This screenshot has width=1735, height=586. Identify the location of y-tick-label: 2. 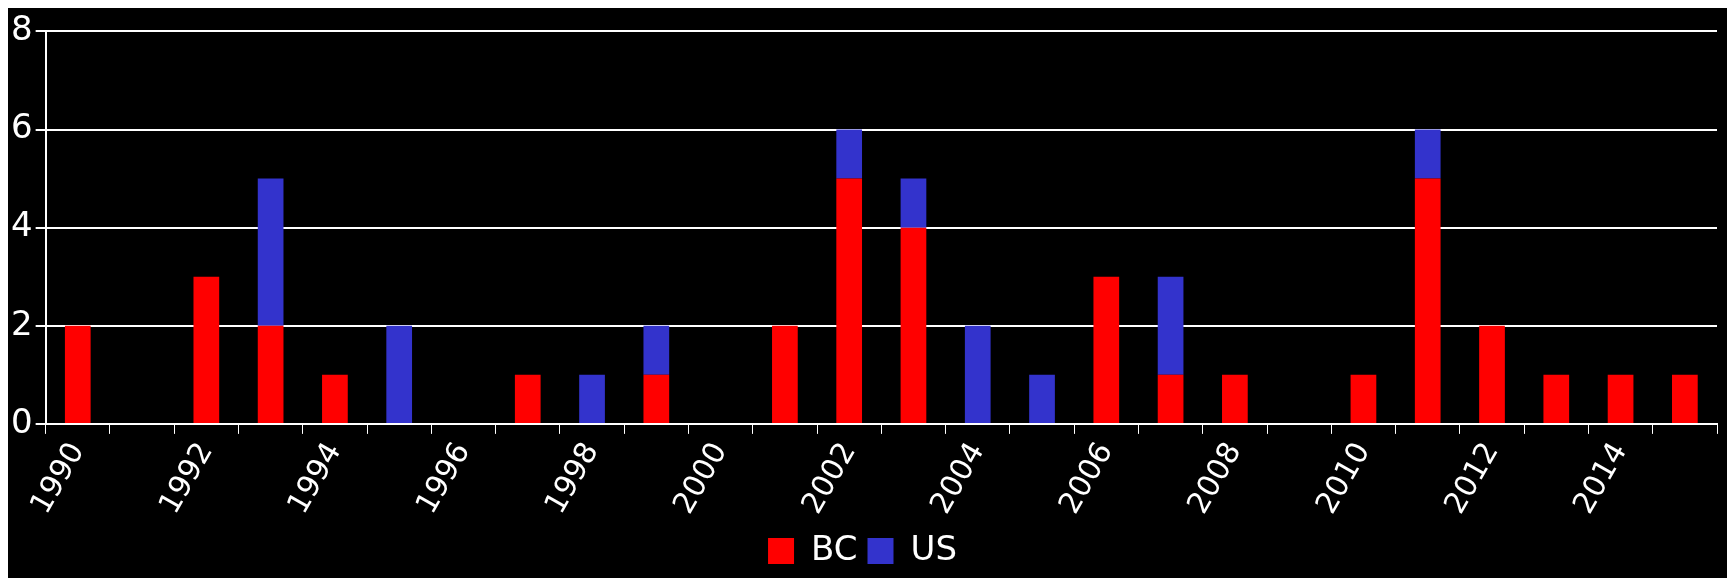
(21, 322).